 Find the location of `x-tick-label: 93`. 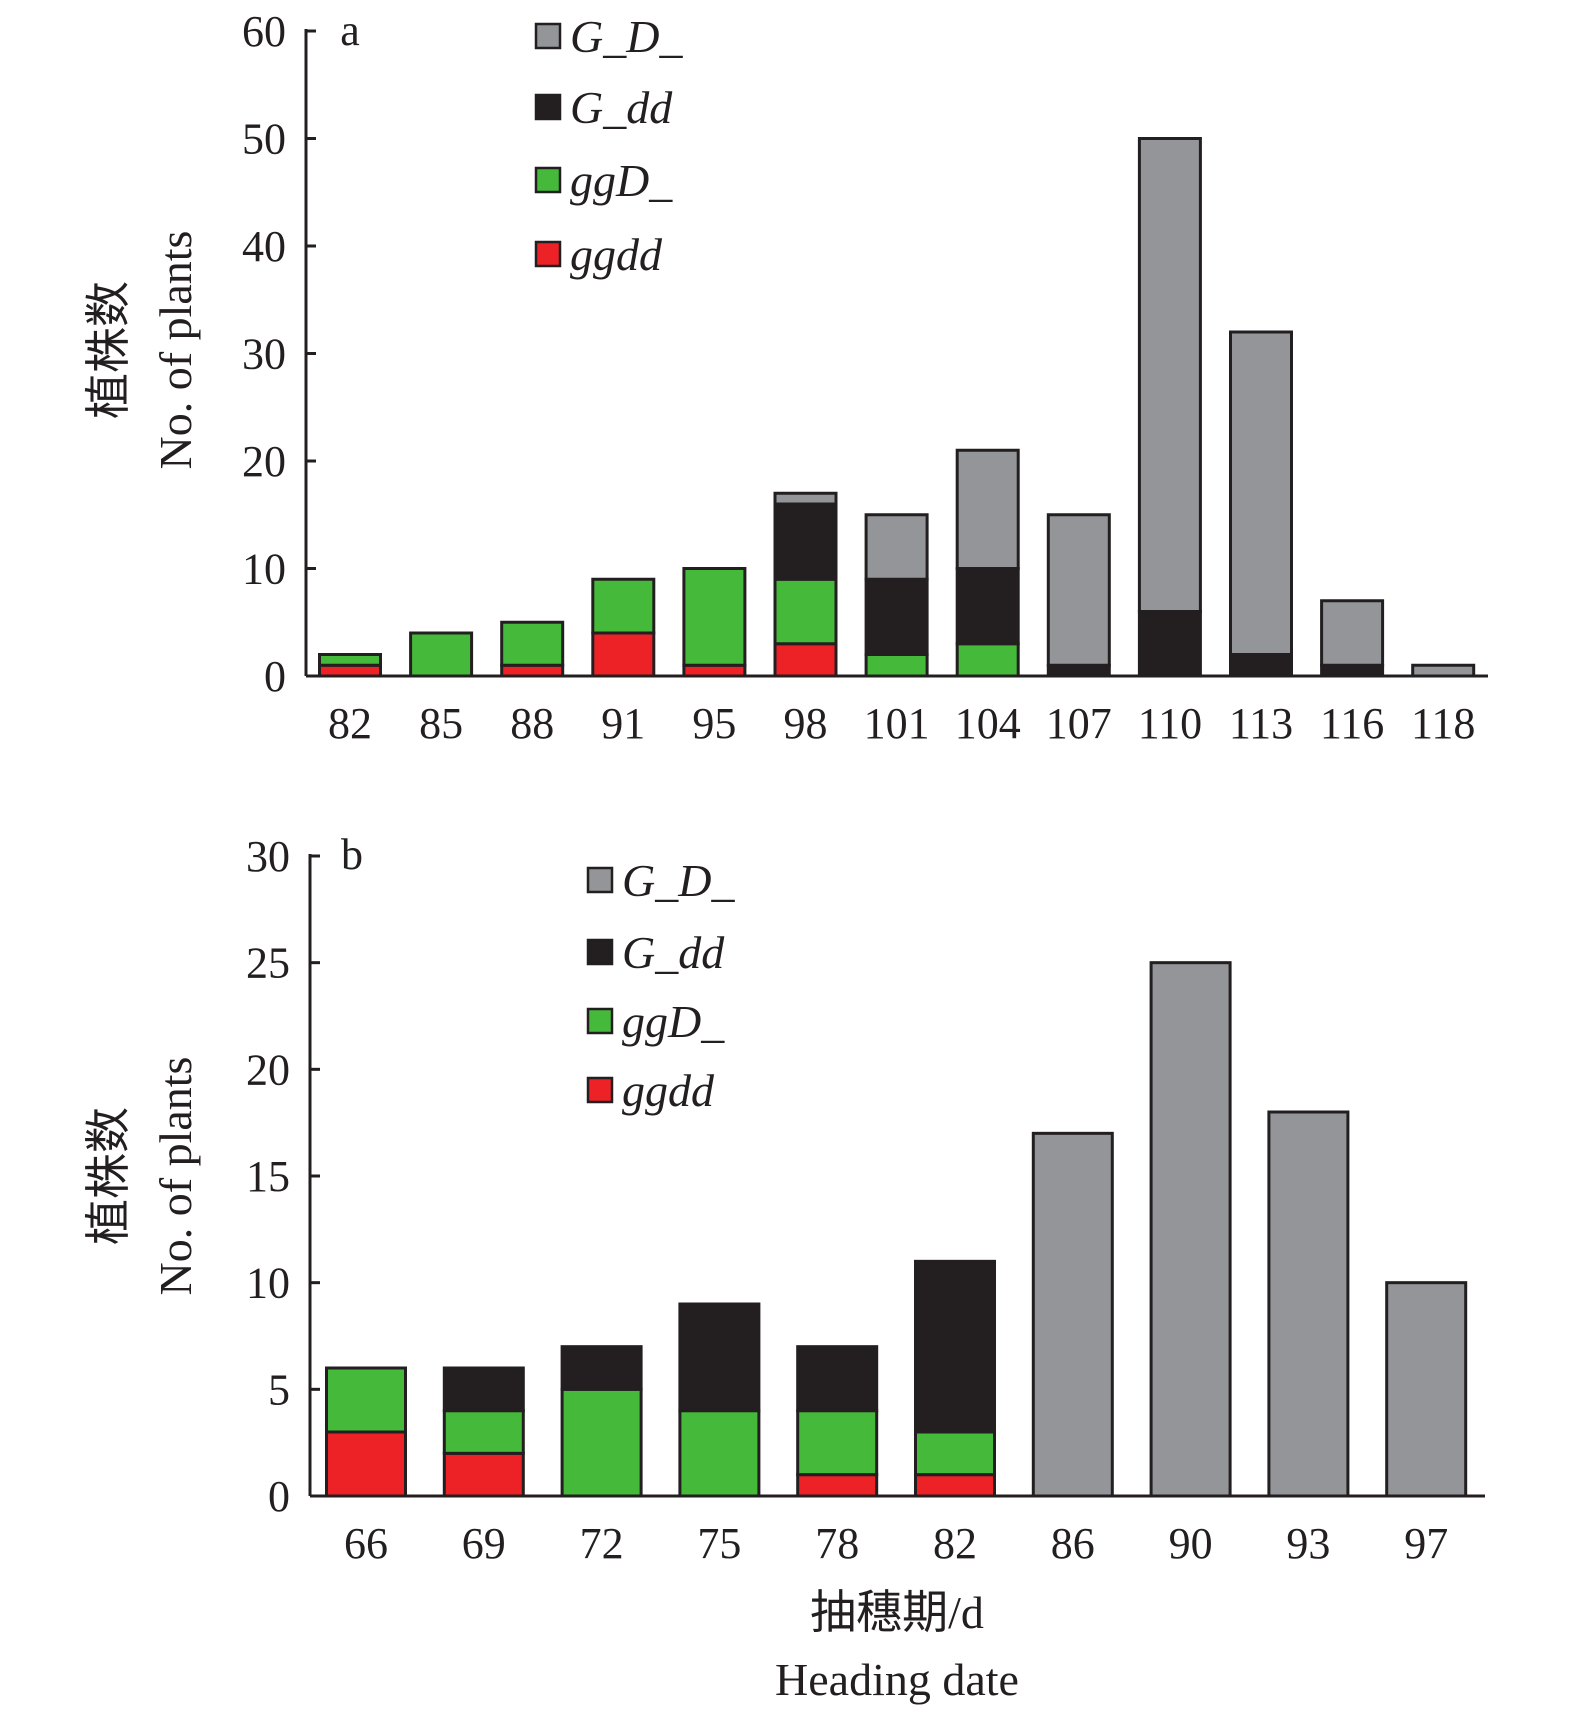

x-tick-label: 93 is located at coordinates (1308, 1543).